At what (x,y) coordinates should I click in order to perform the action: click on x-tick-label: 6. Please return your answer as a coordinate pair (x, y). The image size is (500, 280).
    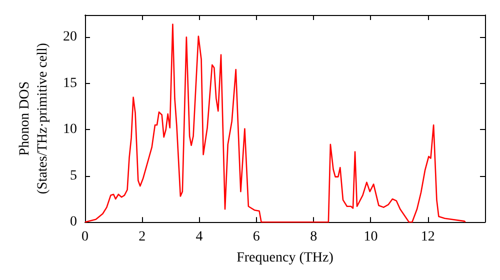
    Looking at the image, I should click on (256, 237).